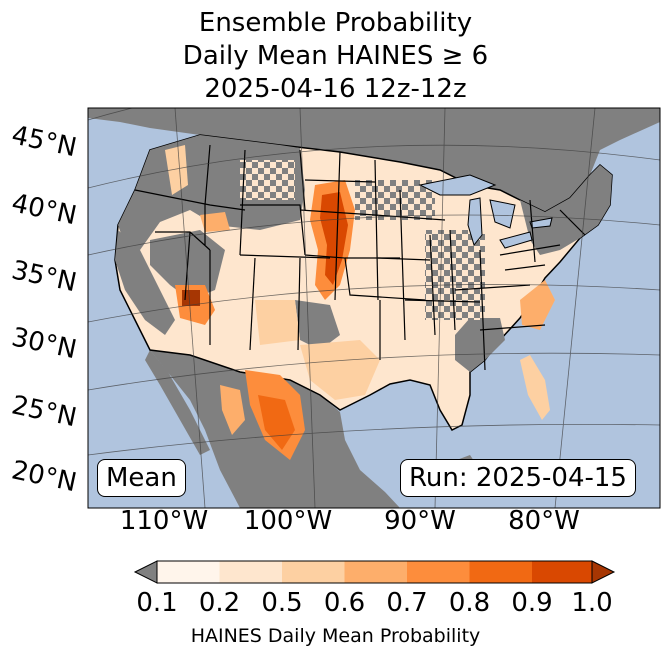  What do you see at coordinates (532, 603) in the screenshot?
I see `colorbar-tick-7: 0.9` at bounding box center [532, 603].